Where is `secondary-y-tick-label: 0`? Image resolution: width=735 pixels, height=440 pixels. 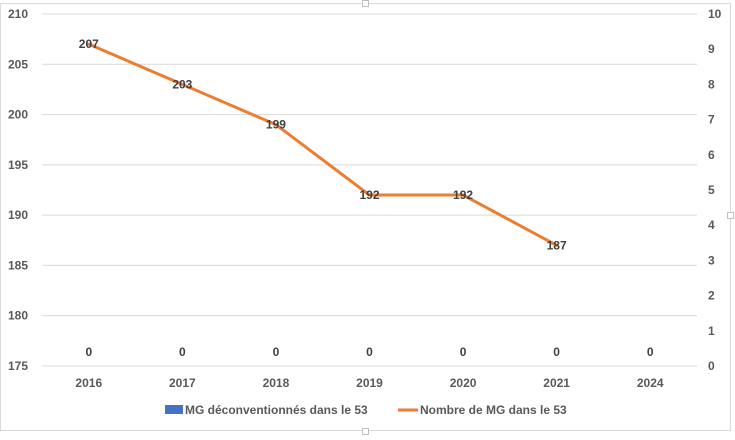 secondary-y-tick-label: 0 is located at coordinates (711, 366).